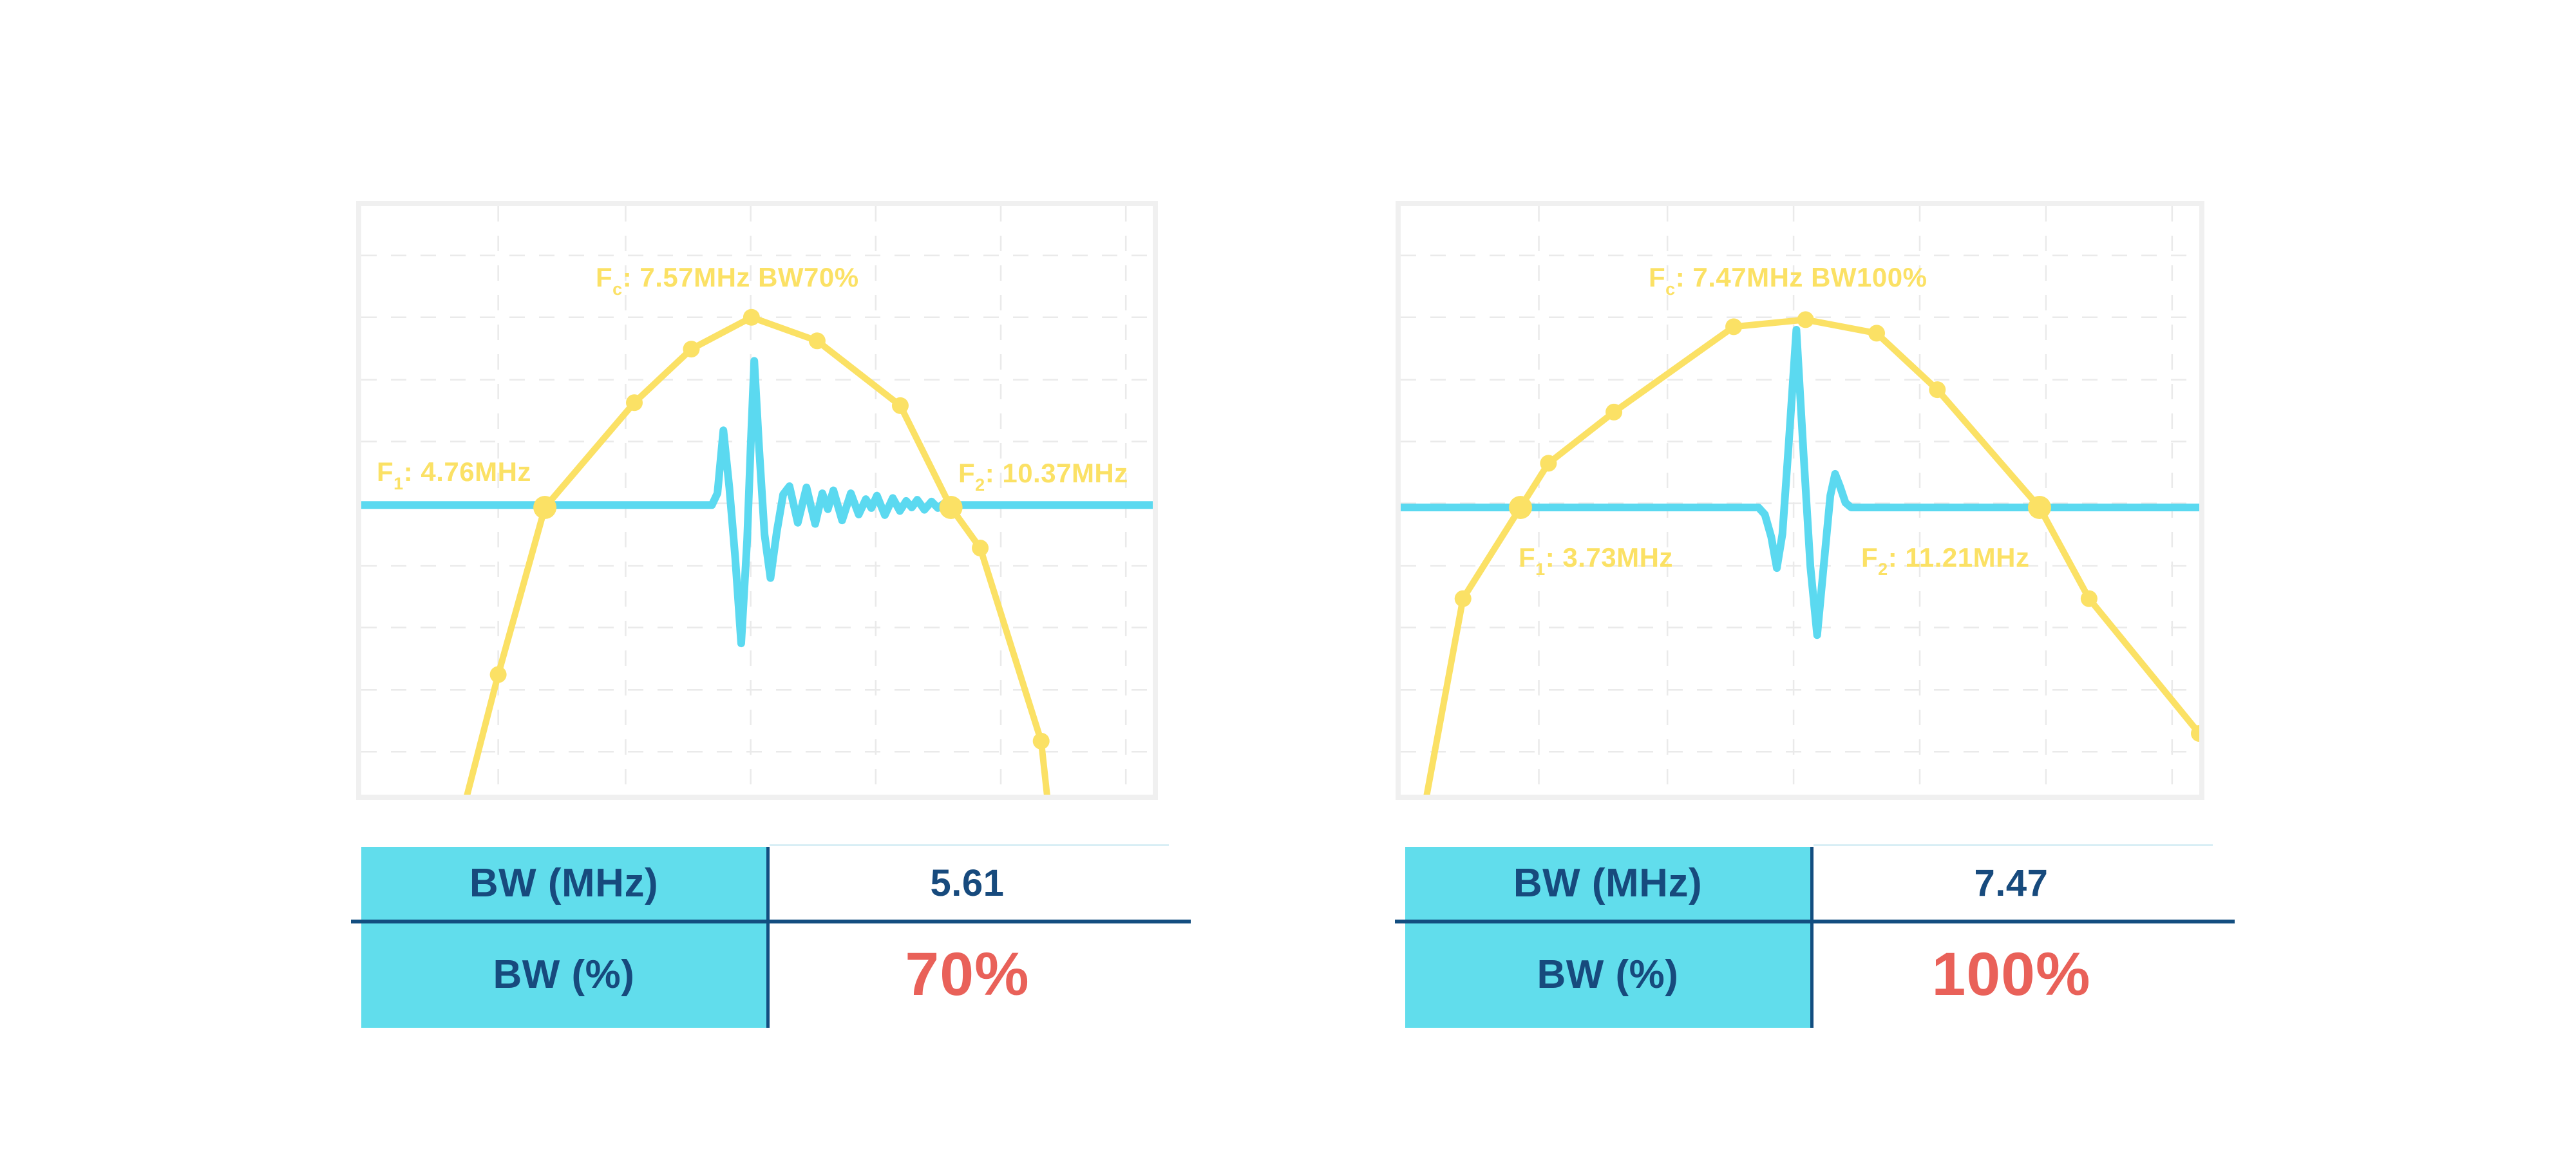  I want to click on f1-annotation: F1: 4.76MHz, so click(454, 478).